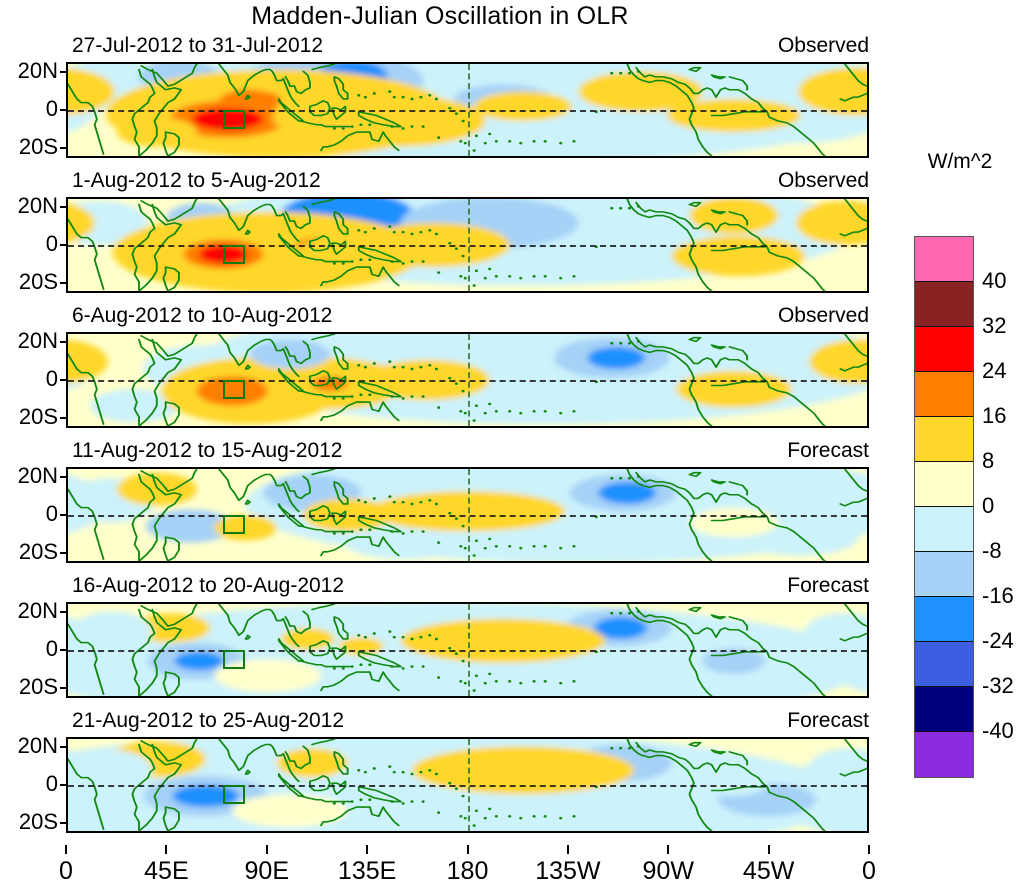  I want to click on panel-title-2: 1-Aug-2012 to 5-Aug-2012, so click(196, 180).